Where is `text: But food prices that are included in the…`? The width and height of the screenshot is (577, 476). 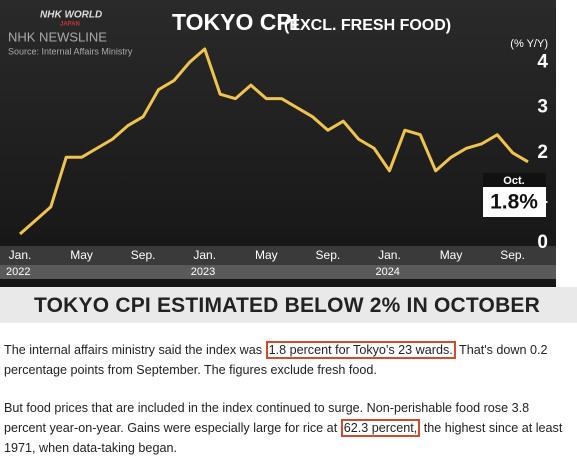
text: But food prices that are included in the… is located at coordinates (267, 418).